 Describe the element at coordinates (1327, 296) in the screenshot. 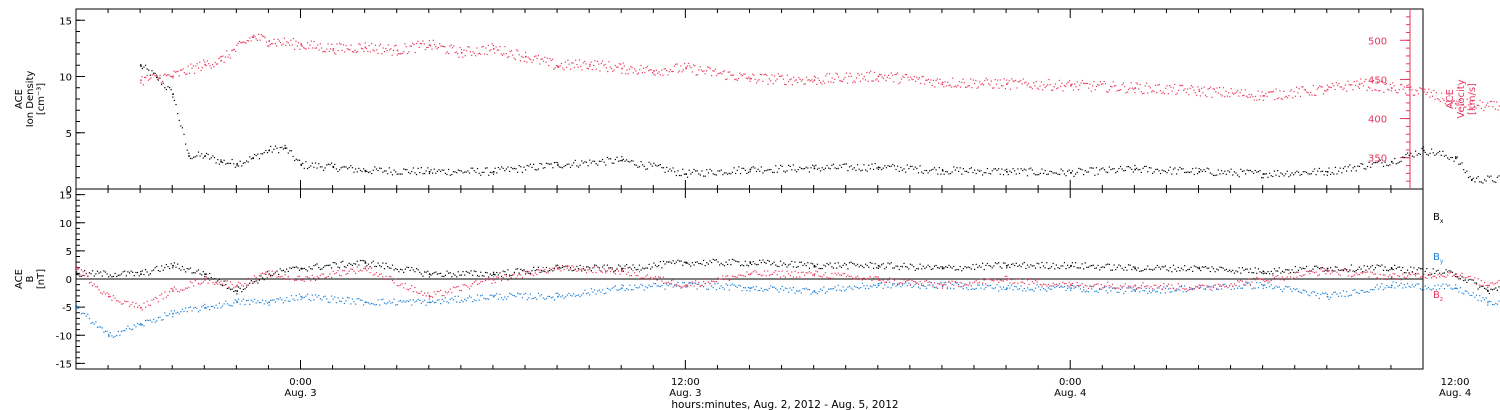

I see `by-series-anchor` at that location.